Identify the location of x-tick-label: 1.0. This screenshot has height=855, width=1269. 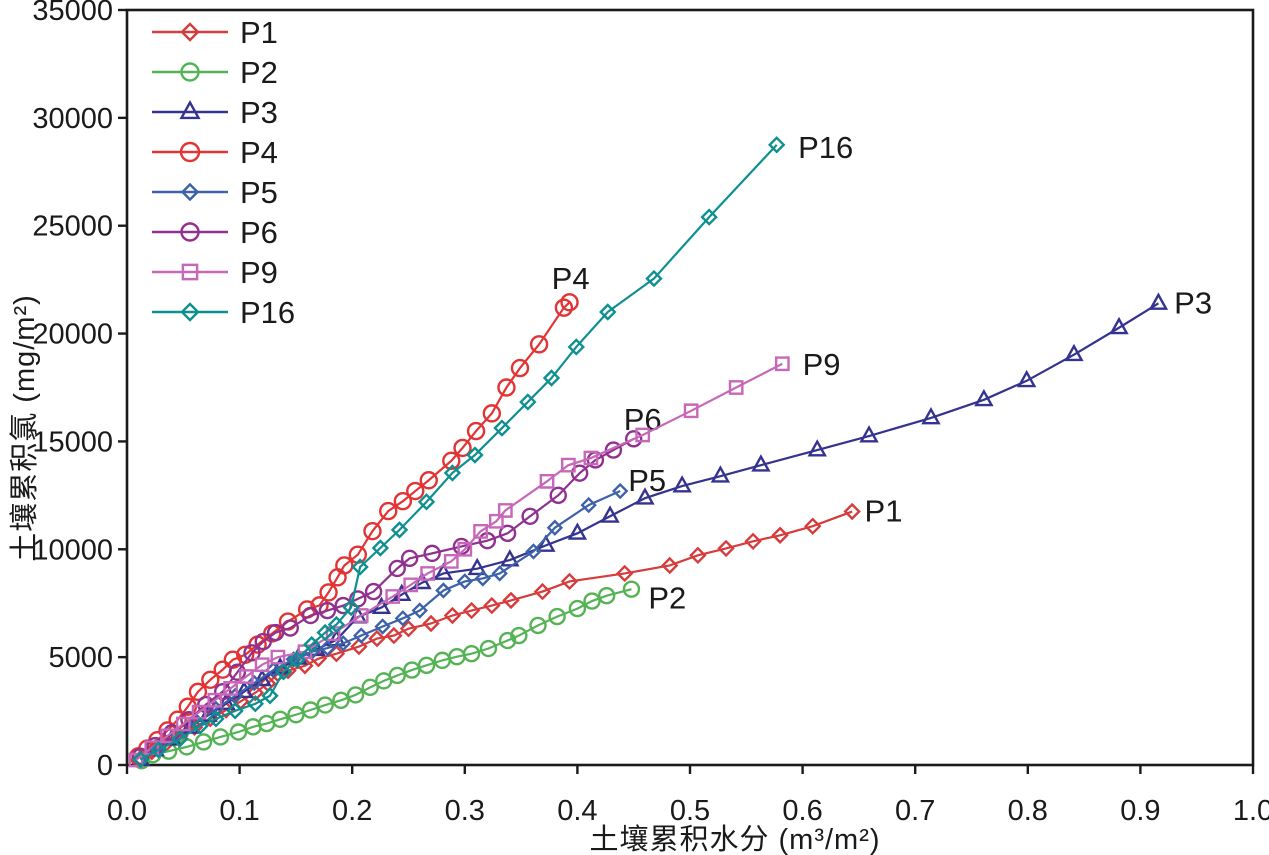
(1251, 811).